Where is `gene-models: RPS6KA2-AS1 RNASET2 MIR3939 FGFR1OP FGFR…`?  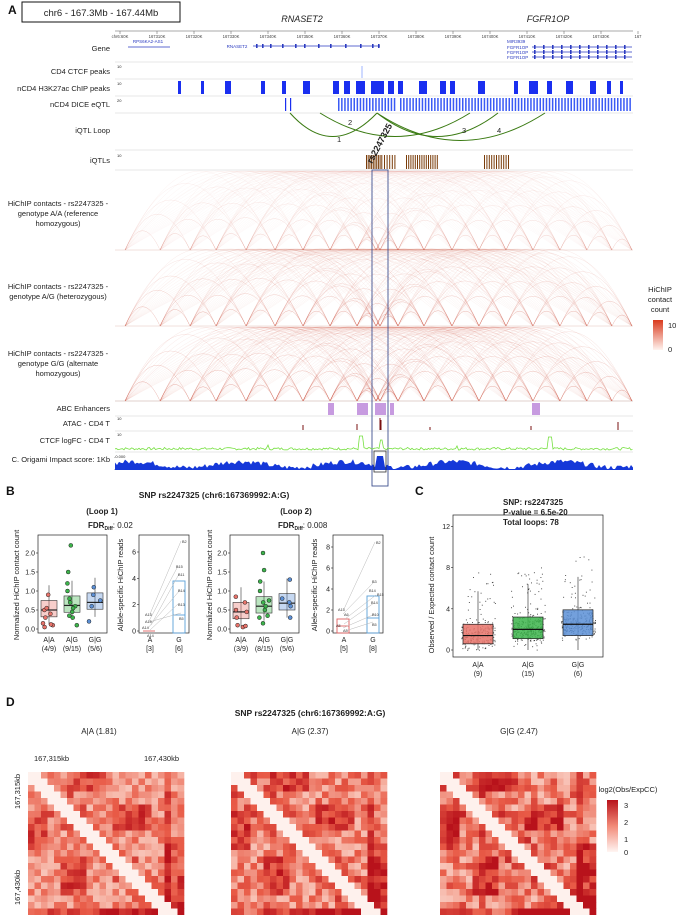
gene-models: RPS6KA2-AS1 RNASET2 MIR3939 FGFR1OP FGFR… is located at coordinates (380, 49).